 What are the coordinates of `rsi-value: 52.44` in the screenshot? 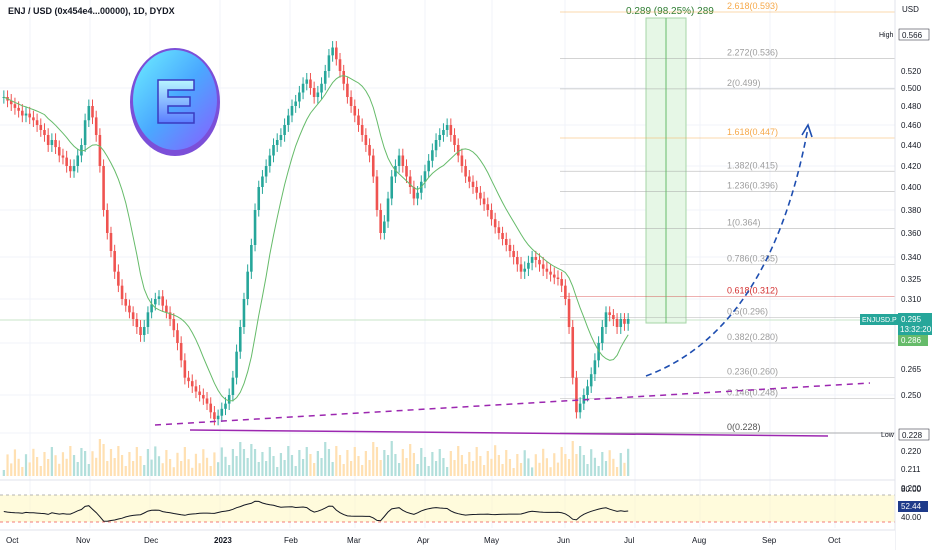 It's located at (911, 506).